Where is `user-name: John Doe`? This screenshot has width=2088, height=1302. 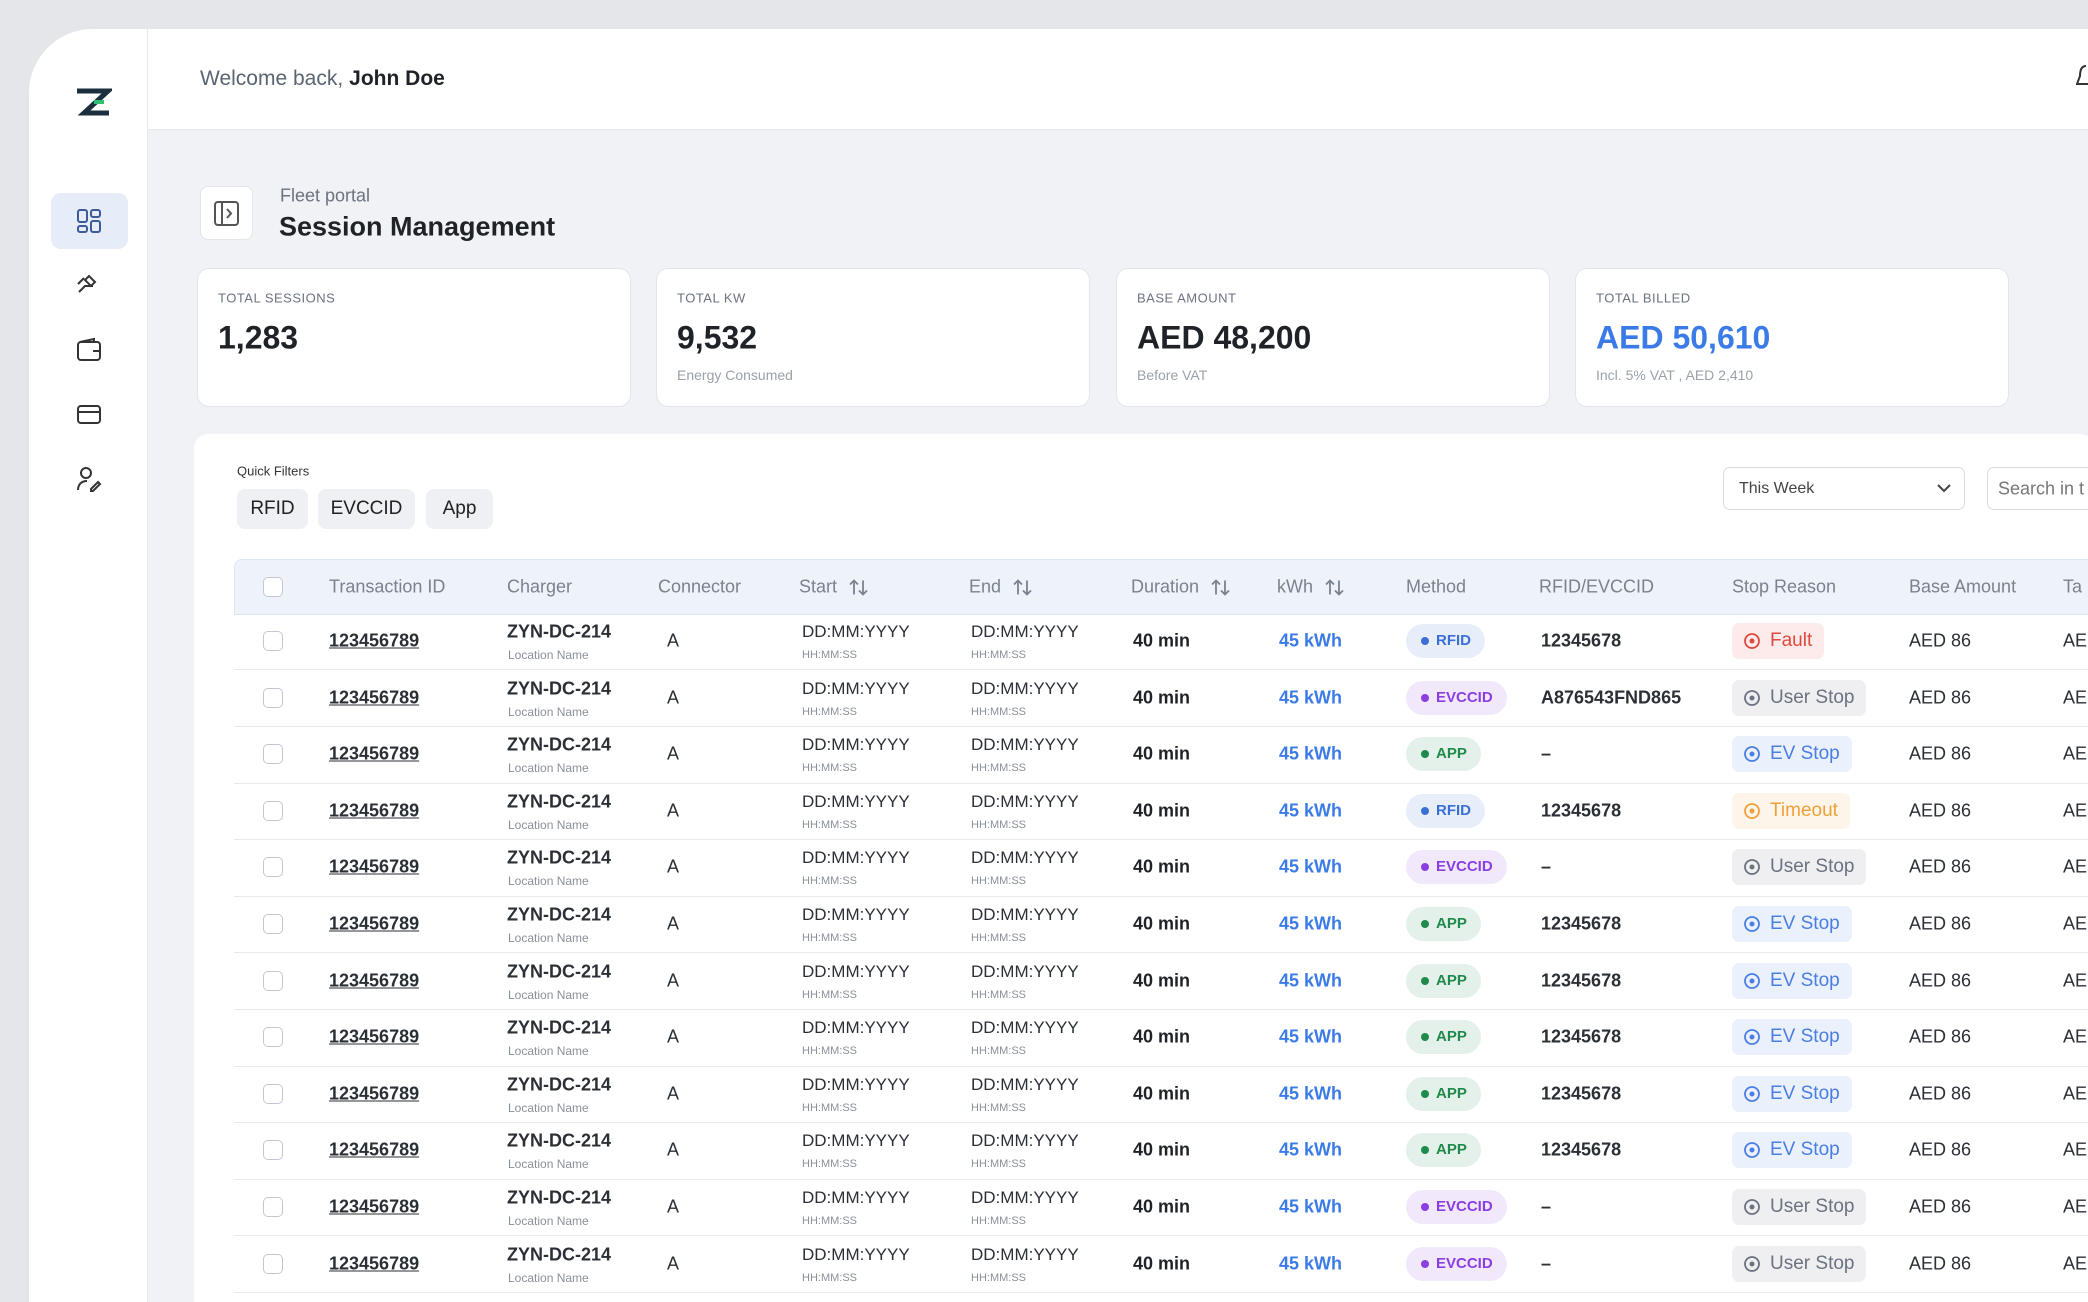
user-name: John Doe is located at coordinates (397, 78).